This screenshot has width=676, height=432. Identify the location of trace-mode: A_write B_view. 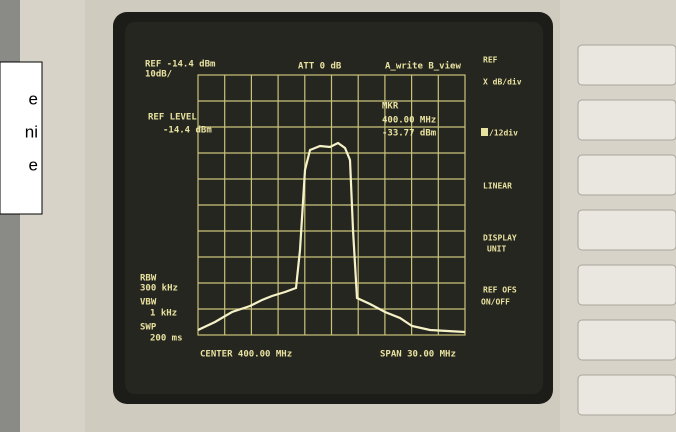
(423, 66).